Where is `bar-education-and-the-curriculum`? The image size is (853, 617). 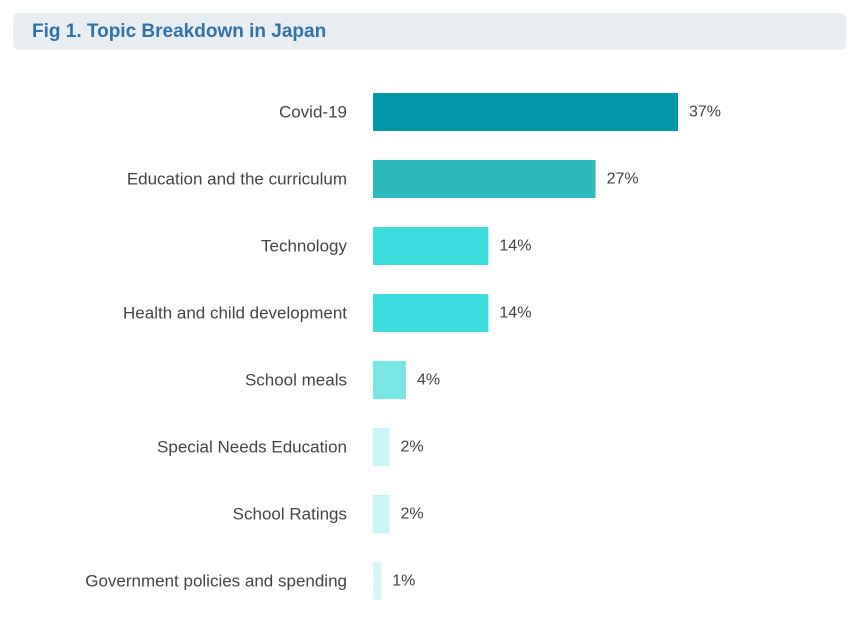 bar-education-and-the-curriculum is located at coordinates (484, 179).